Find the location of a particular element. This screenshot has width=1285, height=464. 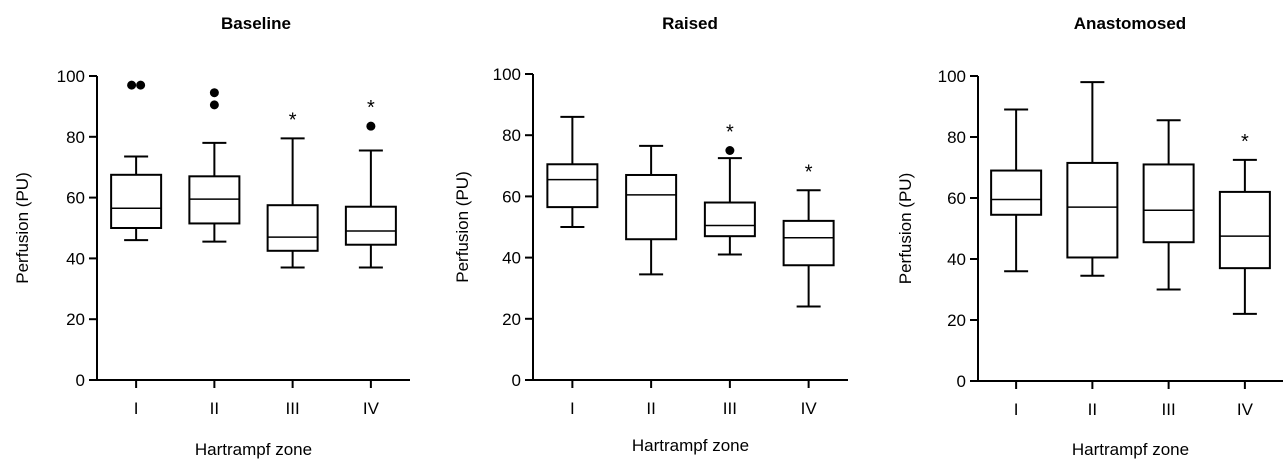

box-III: III is located at coordinates (1168, 269).